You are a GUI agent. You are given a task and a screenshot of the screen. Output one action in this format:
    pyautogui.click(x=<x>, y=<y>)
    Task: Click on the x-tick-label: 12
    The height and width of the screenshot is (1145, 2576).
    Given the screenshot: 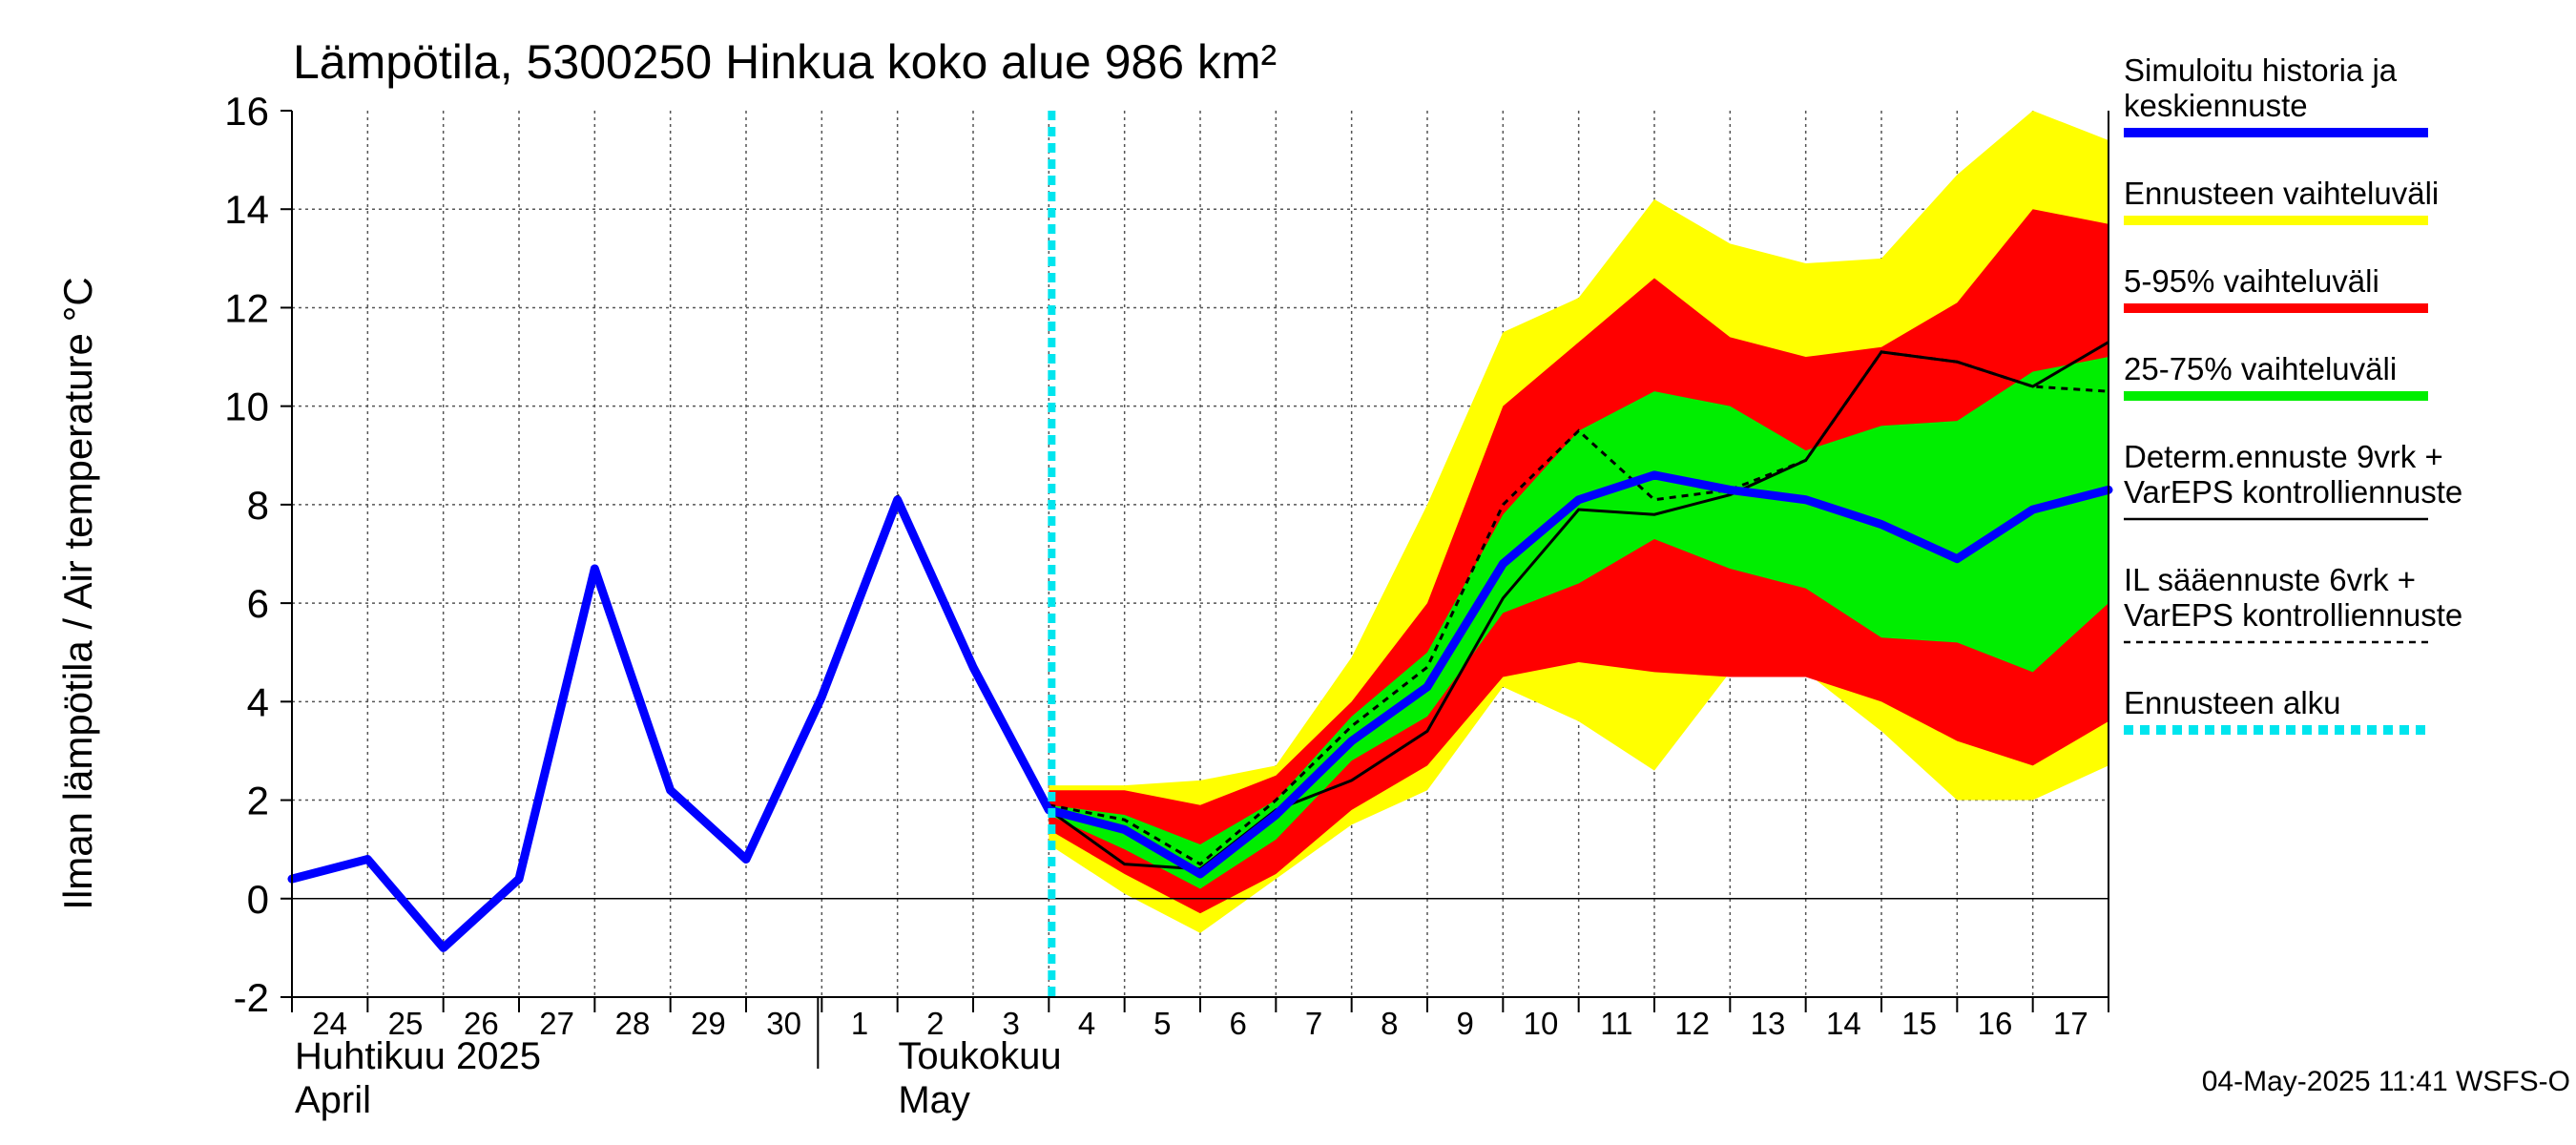 What is the action you would take?
    pyautogui.click(x=1692, y=1023)
    